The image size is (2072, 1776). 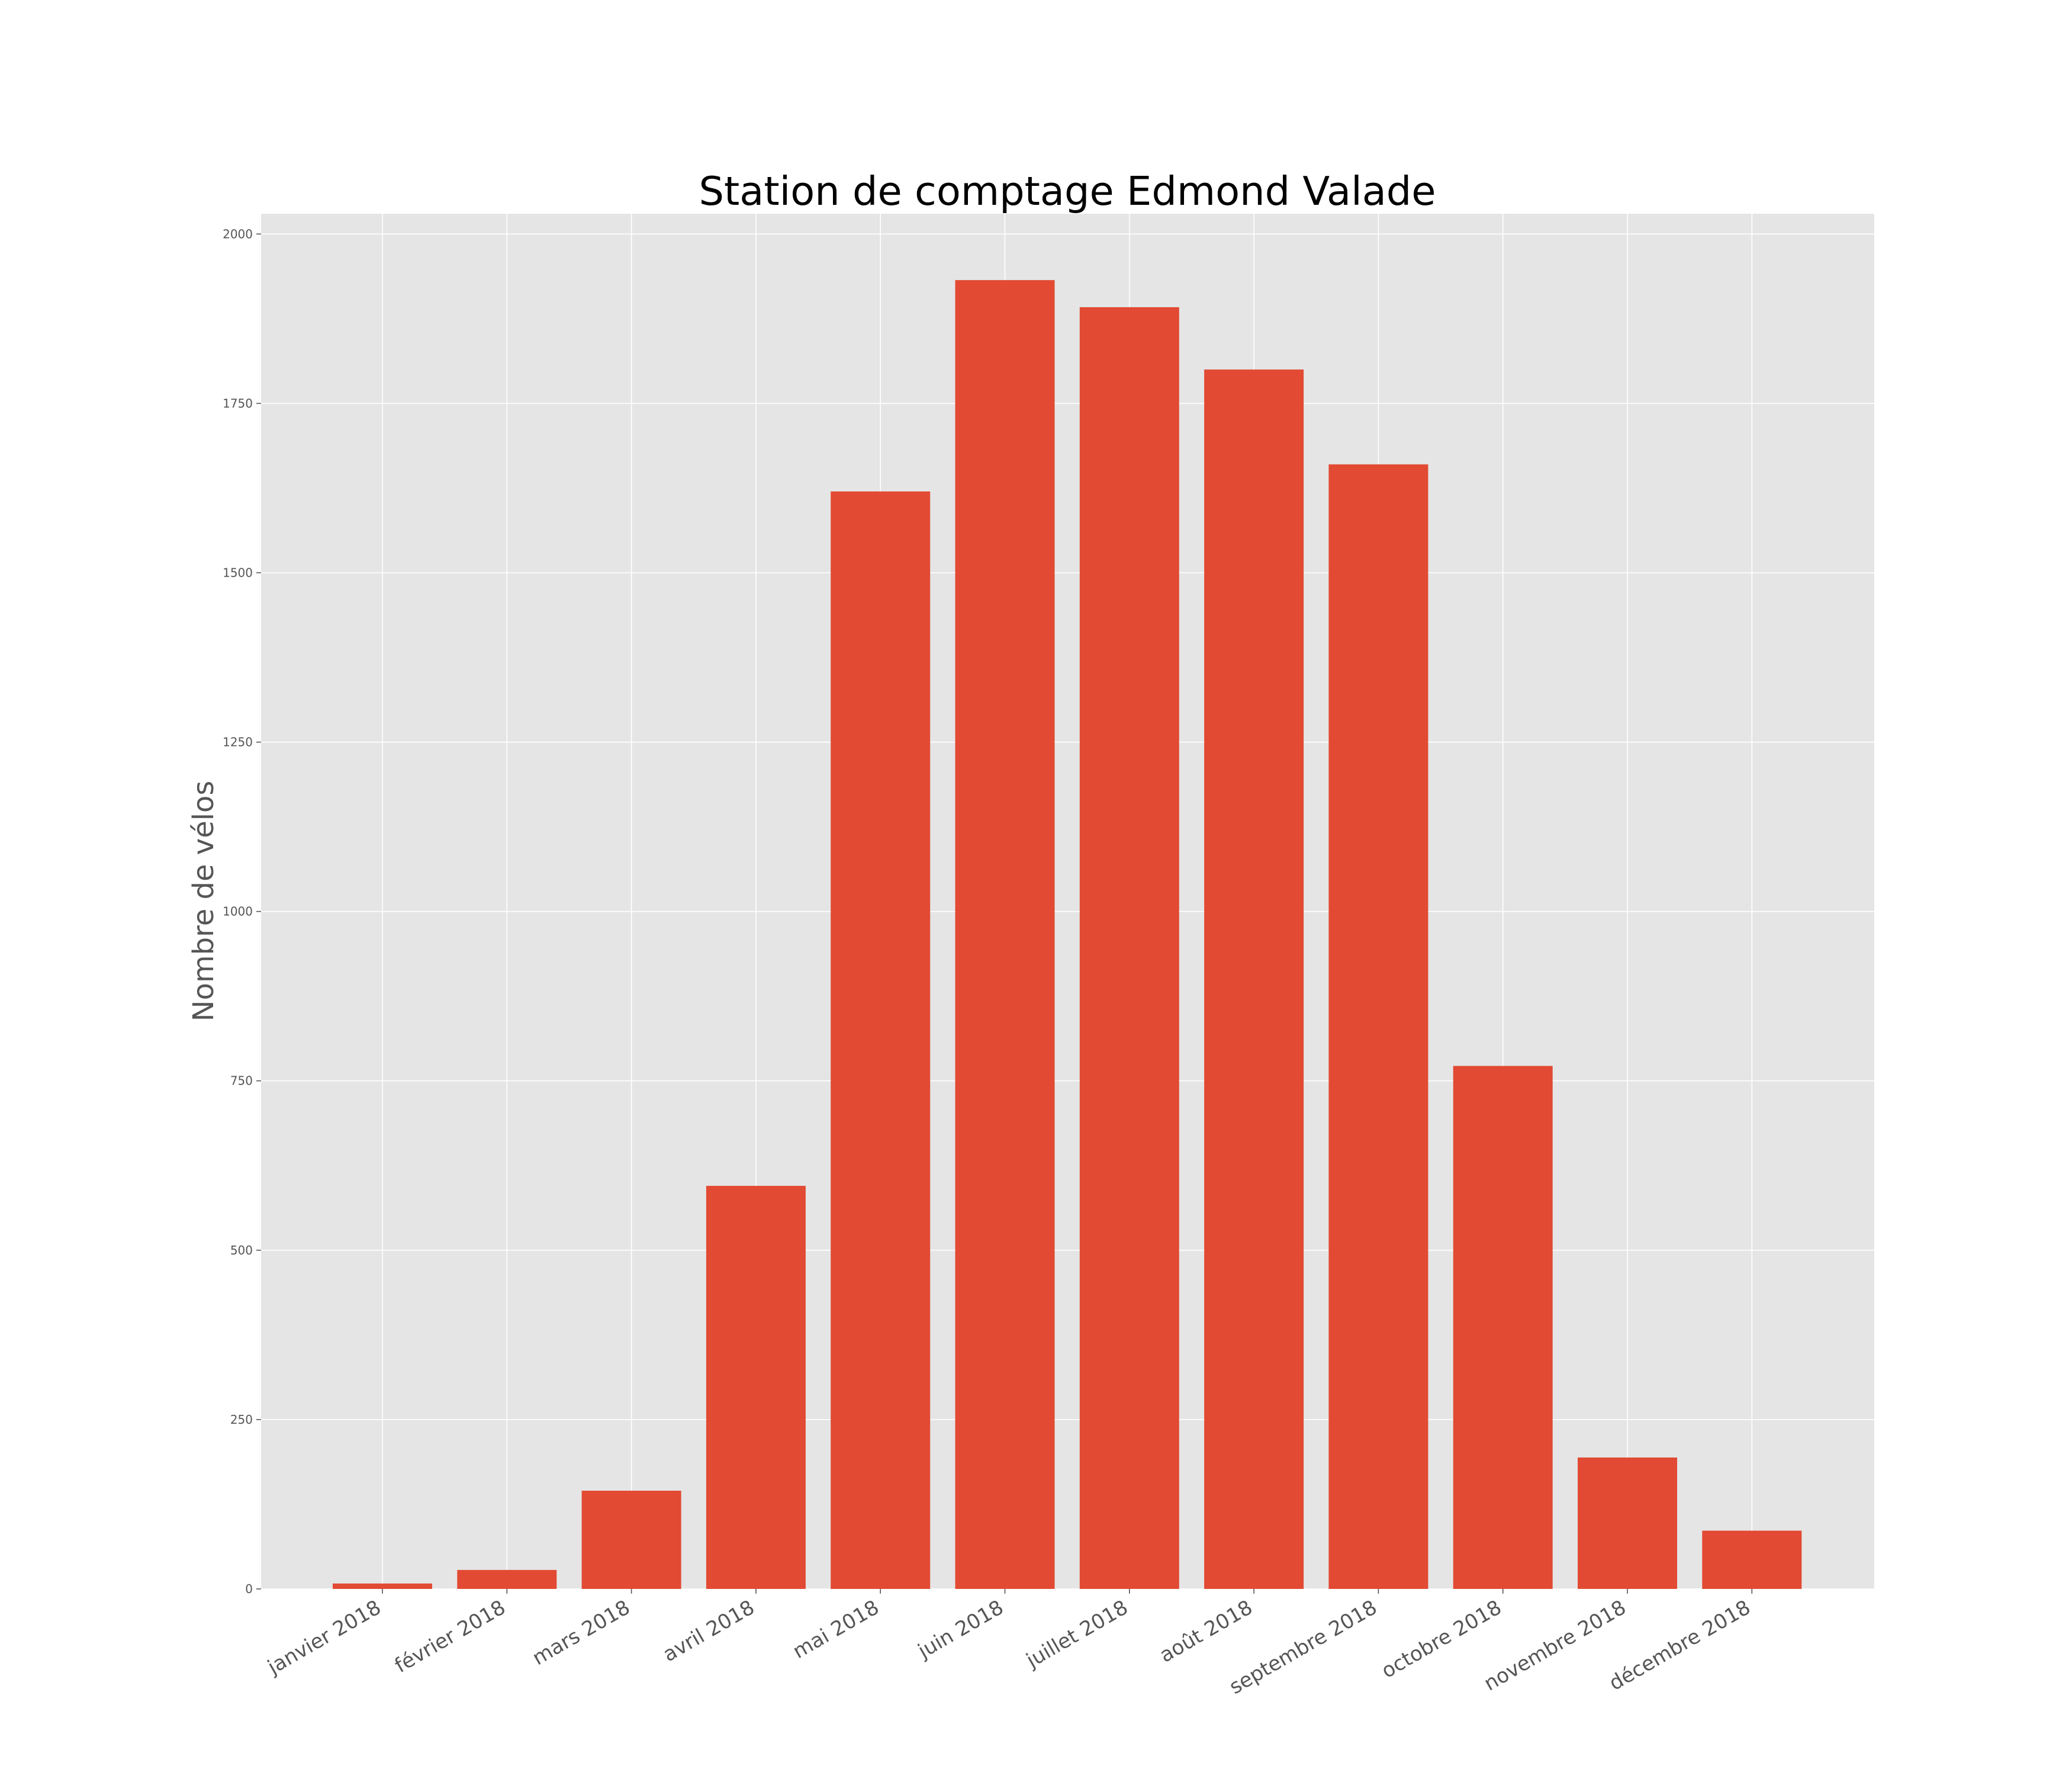 I want to click on x-tick-label: avril 2018, so click(x=708, y=1630).